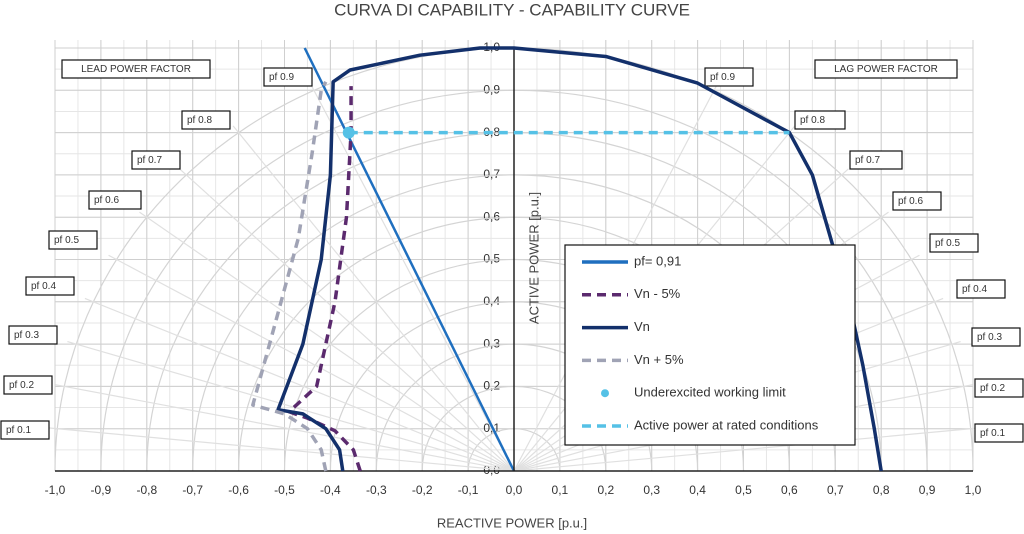  Describe the element at coordinates (659, 359) in the screenshot. I see `legend-label: Vn + 5%` at that location.